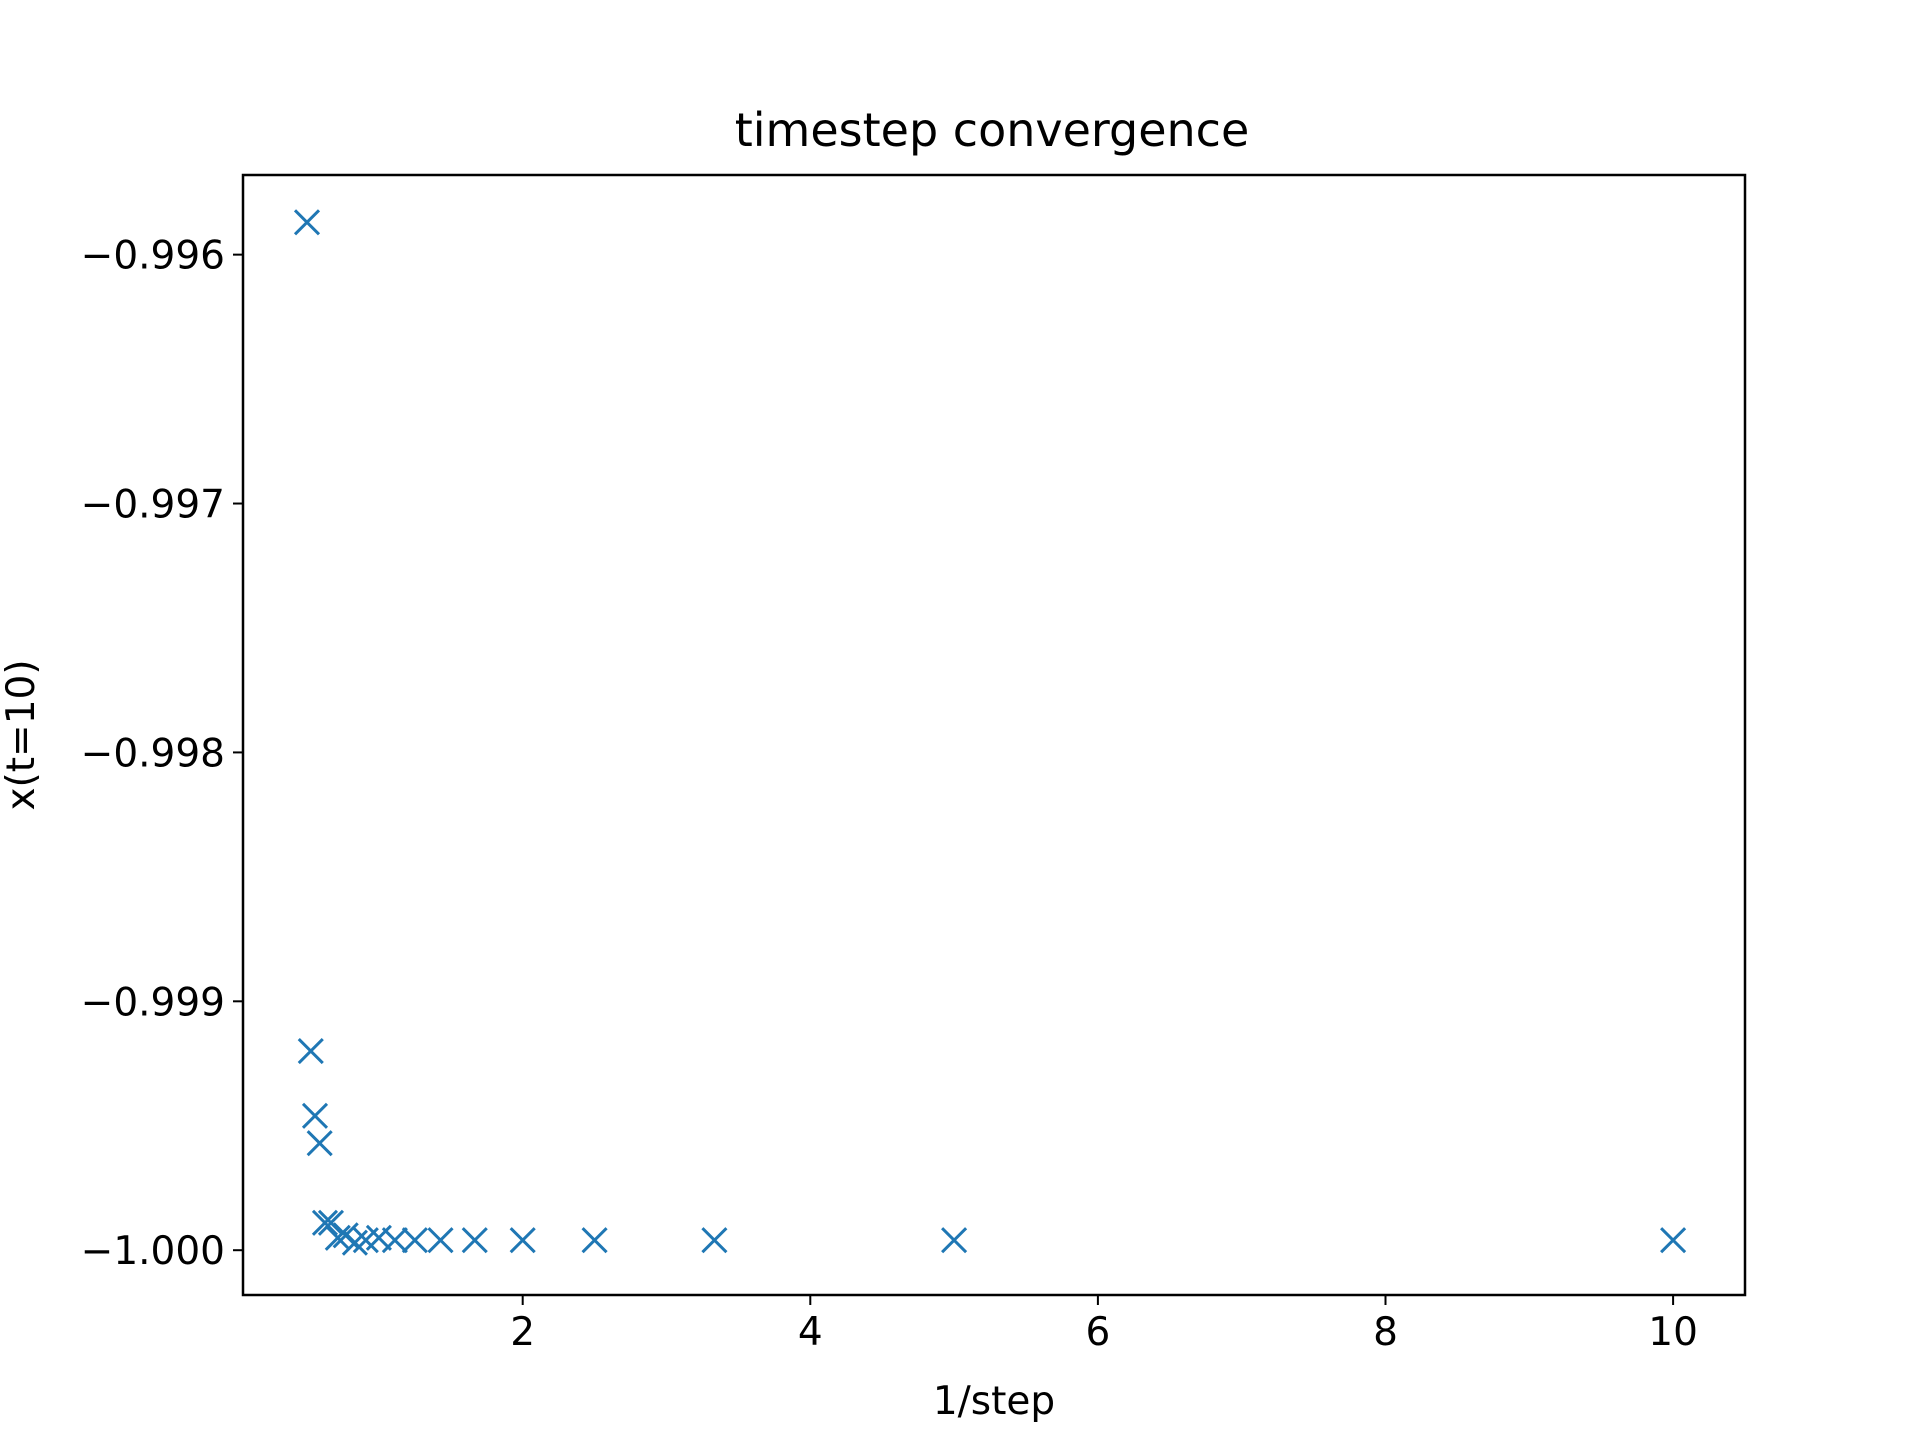 This screenshot has height=1440, width=1920. Describe the element at coordinates (1673, 1332) in the screenshot. I see `x-tick-label: 10` at that location.